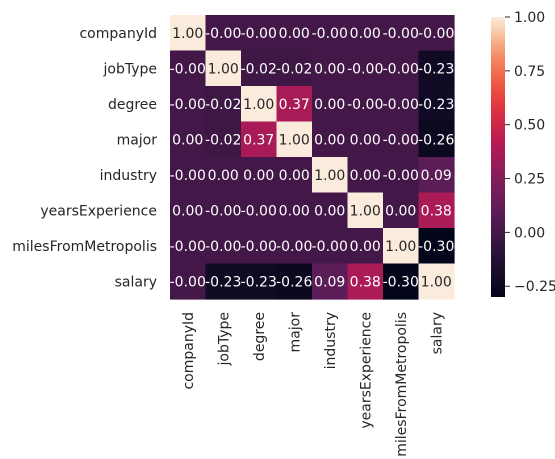 Image resolution: width=555 pixels, height=459 pixels. I want to click on heatmap-cell-company-id-years-experience, so click(365, 33).